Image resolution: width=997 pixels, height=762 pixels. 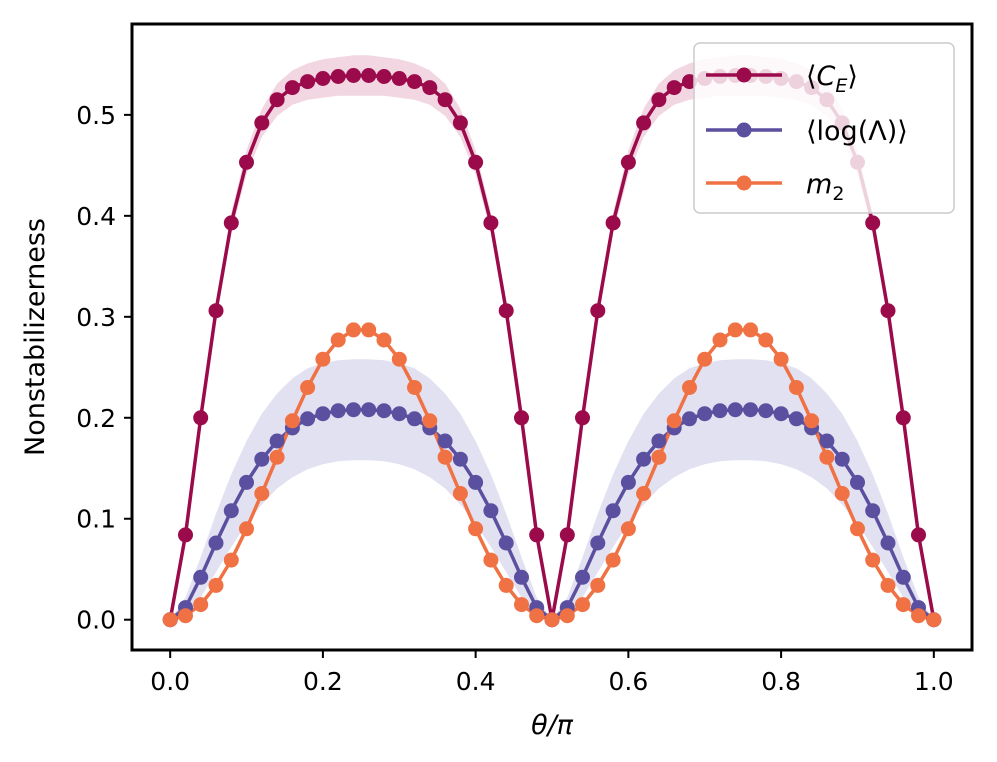 I want to click on x-tick-label: 0.2, so click(x=323, y=681).